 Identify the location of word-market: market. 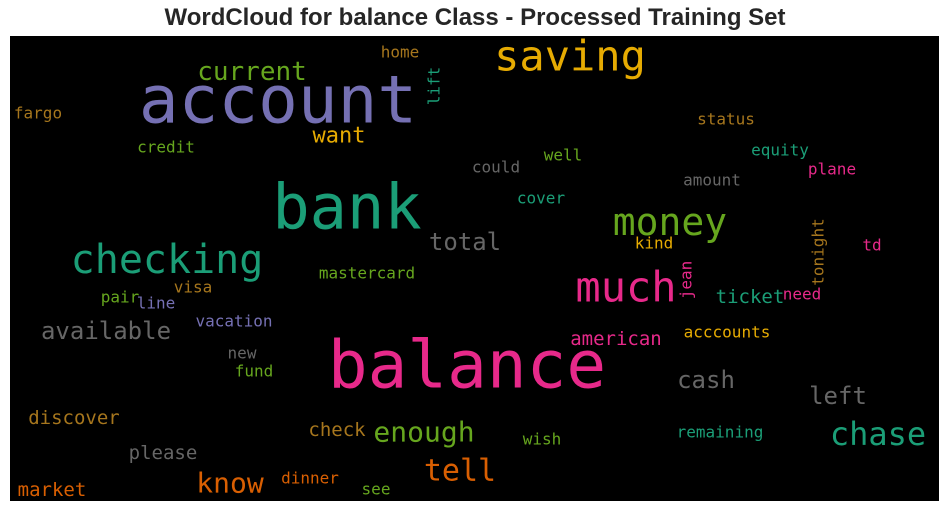
(52, 490).